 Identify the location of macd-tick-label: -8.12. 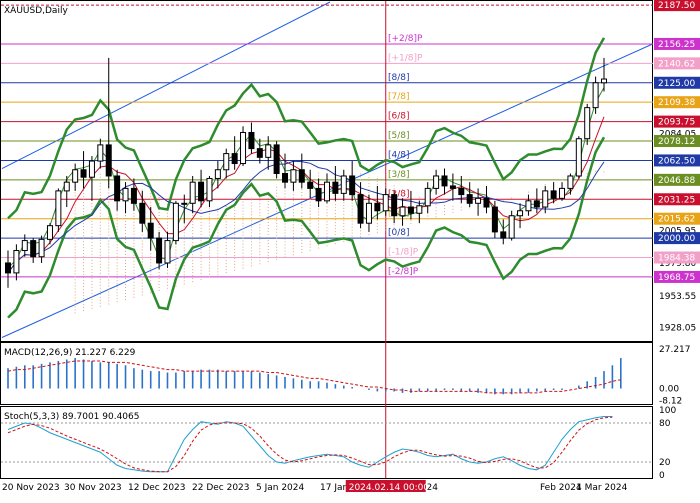
(670, 401).